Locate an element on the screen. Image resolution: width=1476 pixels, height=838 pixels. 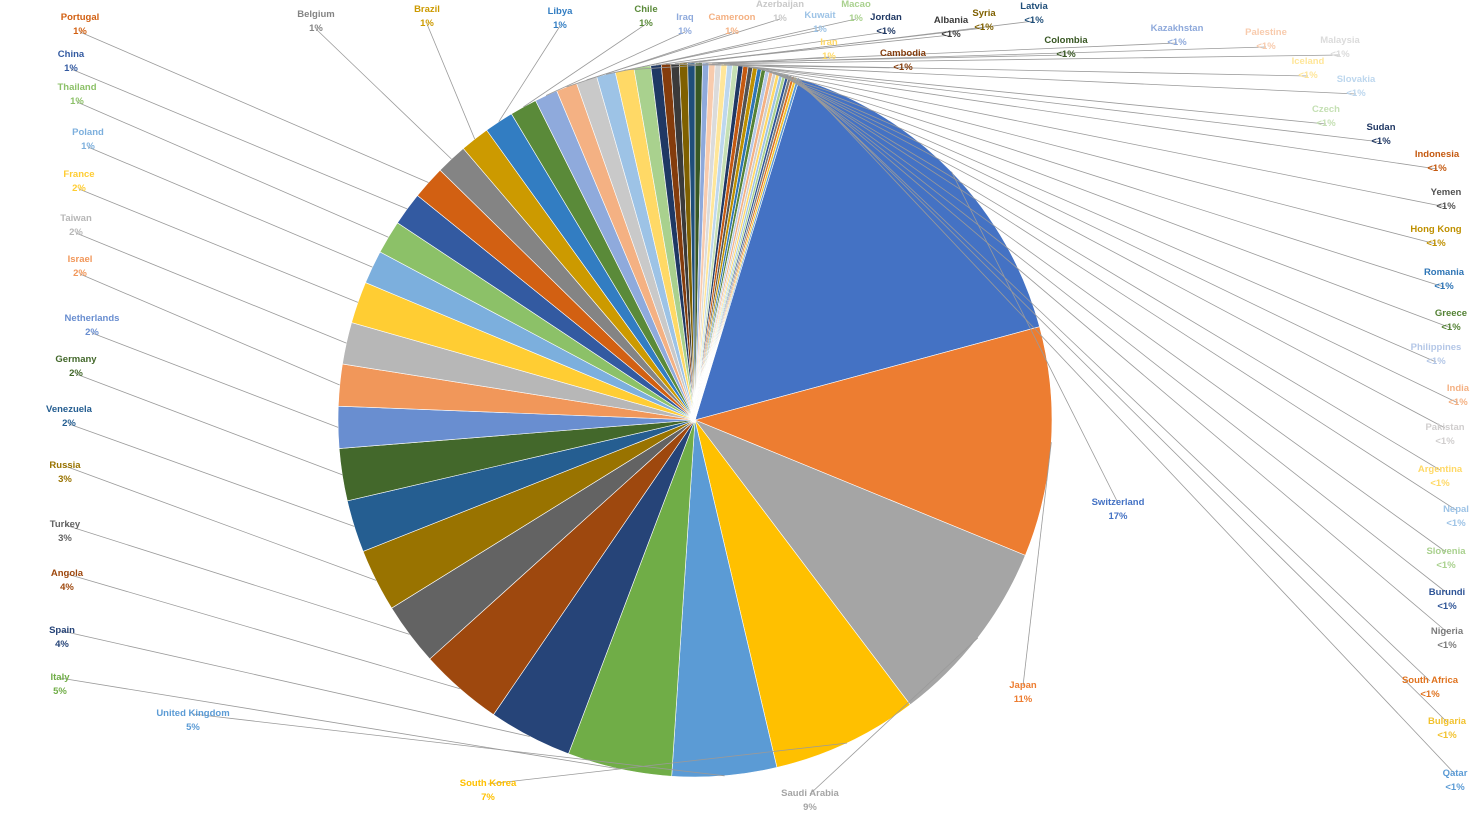
leader-line-turkey is located at coordinates (237, 579).